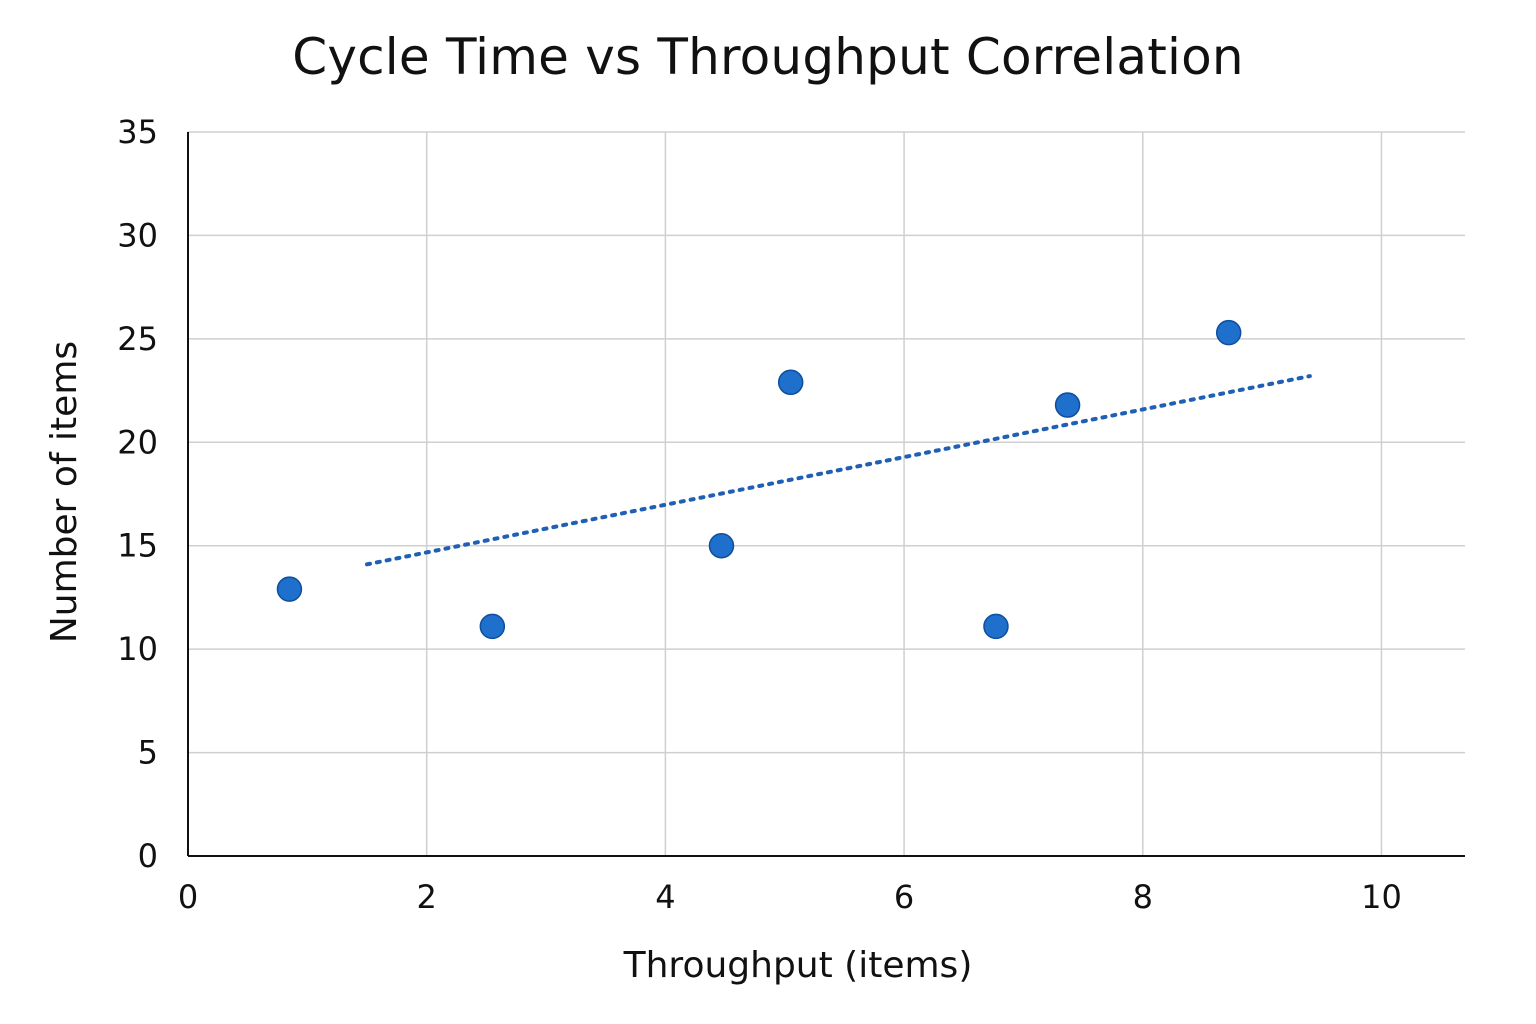 Image resolution: width=1536 pixels, height=1024 pixels. What do you see at coordinates (1381, 897) in the screenshot?
I see `x-tick-label: 10` at bounding box center [1381, 897].